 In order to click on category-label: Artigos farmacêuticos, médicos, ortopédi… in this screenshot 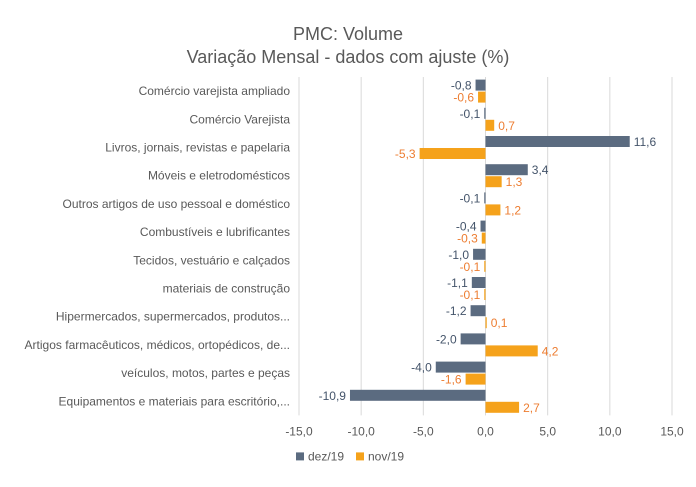, I will do `click(157, 345)`.